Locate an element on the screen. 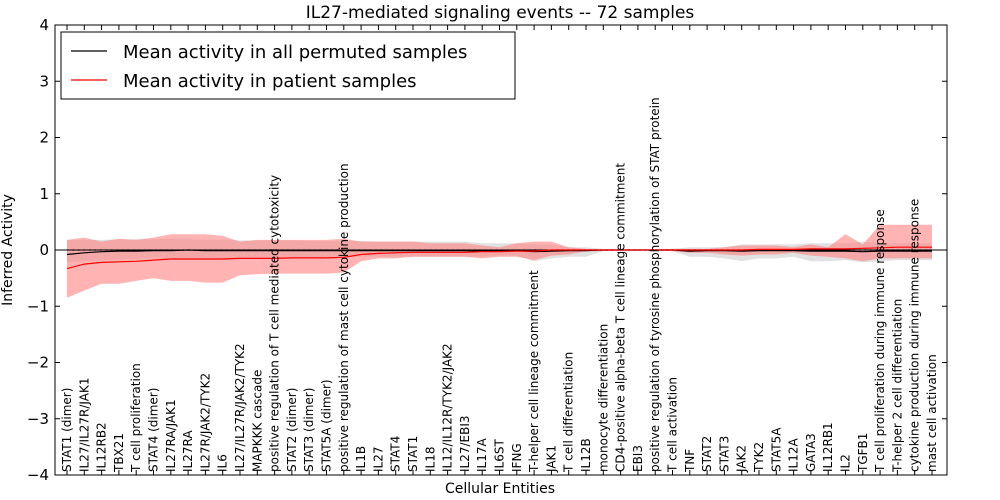 The width and height of the screenshot is (1000, 500). x-tick-label: IL27/IL27R/JAK2/TYK2 is located at coordinates (240, 407).